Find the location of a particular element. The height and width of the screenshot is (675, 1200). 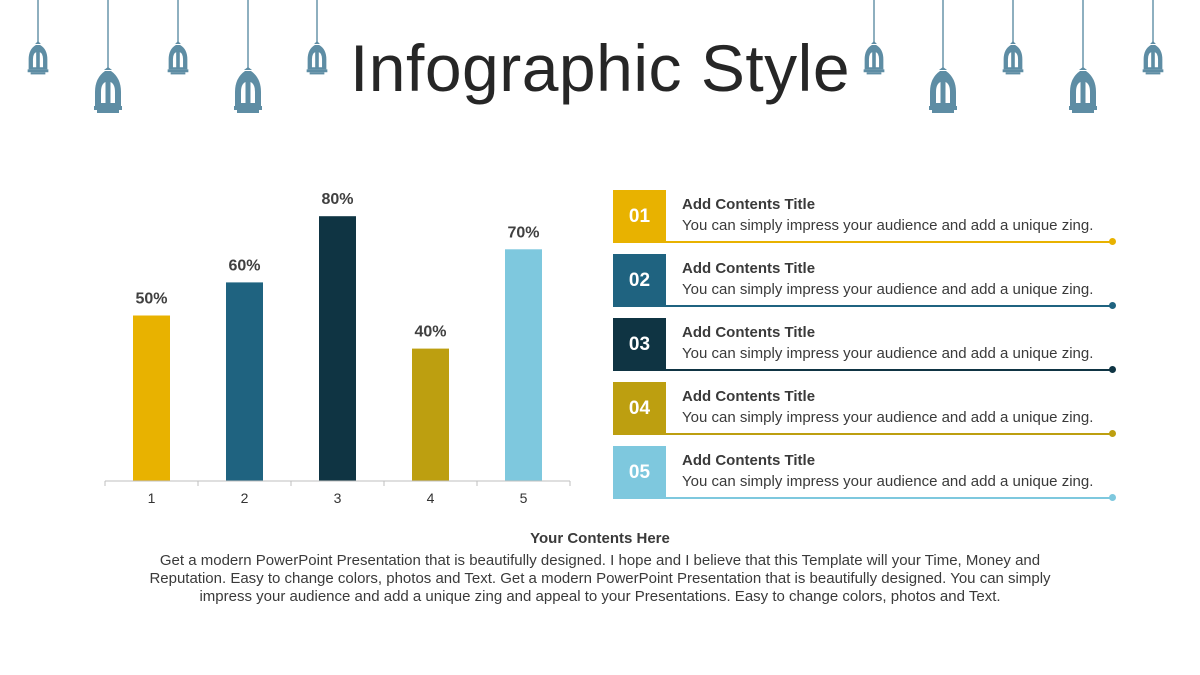

footer-title: Your Contents Here is located at coordinates (600, 538).